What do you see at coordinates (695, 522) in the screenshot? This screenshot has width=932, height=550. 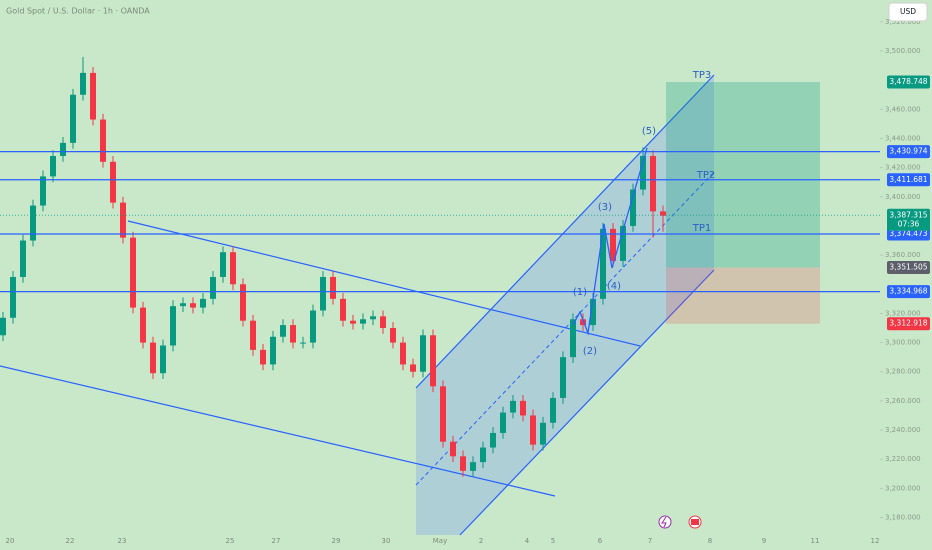 I see `flag-glyph` at bounding box center [695, 522].